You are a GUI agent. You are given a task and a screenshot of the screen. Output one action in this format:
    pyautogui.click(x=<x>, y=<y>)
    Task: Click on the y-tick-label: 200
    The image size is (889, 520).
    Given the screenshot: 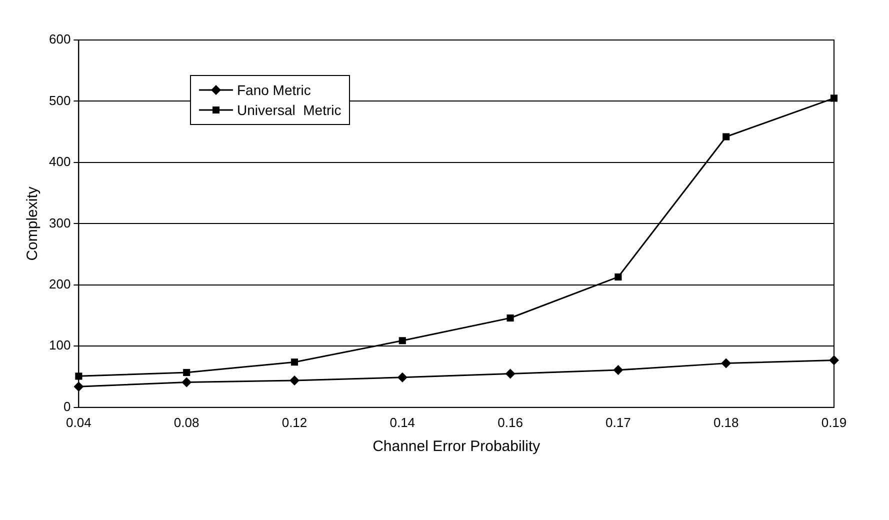 What is the action you would take?
    pyautogui.click(x=59, y=284)
    